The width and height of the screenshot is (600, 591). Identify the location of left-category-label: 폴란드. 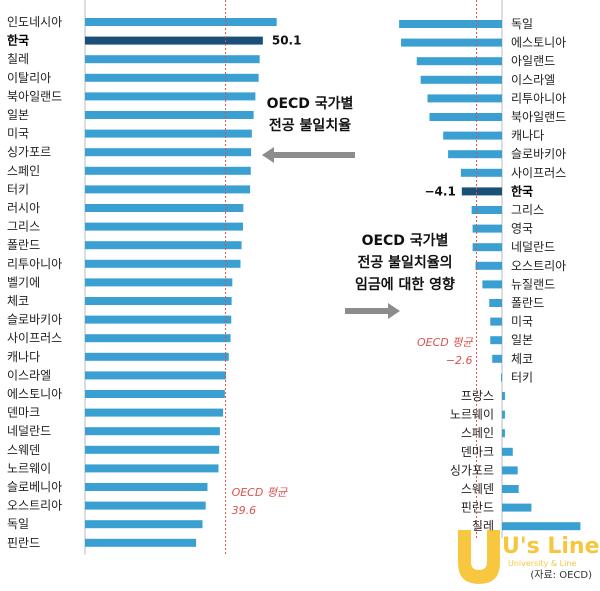
(23, 245).